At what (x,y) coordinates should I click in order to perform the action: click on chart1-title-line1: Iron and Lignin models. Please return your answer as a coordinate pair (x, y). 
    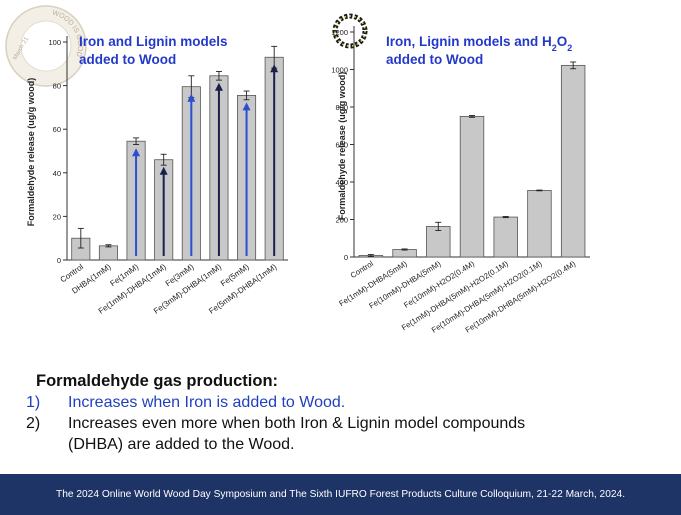
    Looking at the image, I should click on (153, 41).